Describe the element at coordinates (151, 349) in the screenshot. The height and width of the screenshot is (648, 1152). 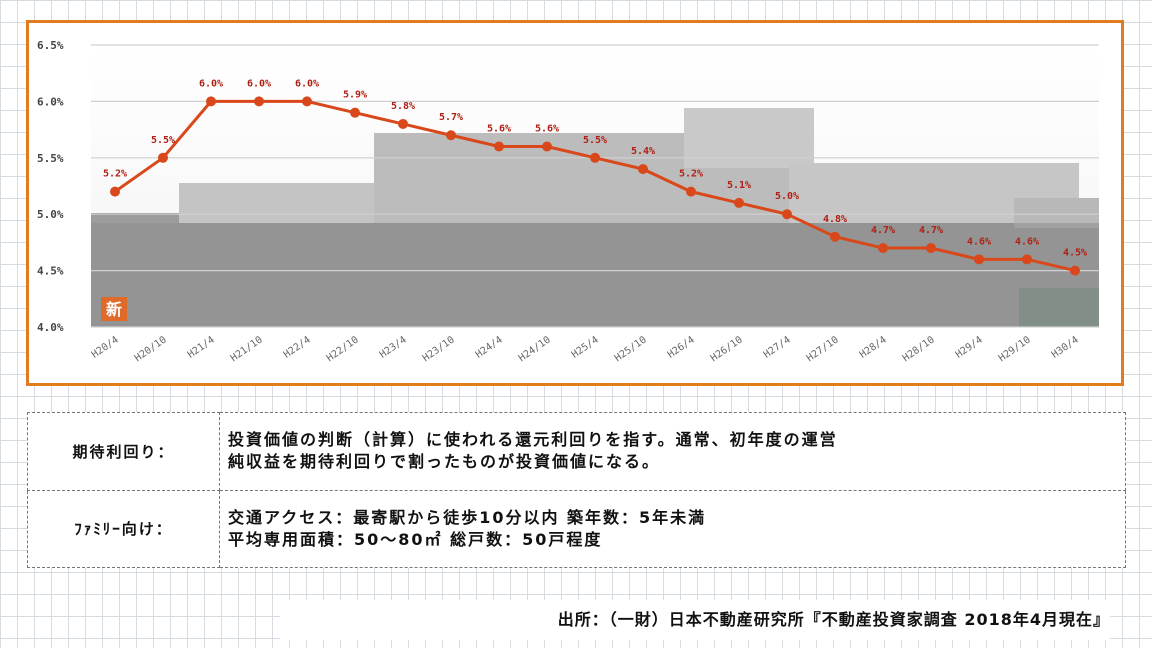
I see `x-tick-label: H20/10` at that location.